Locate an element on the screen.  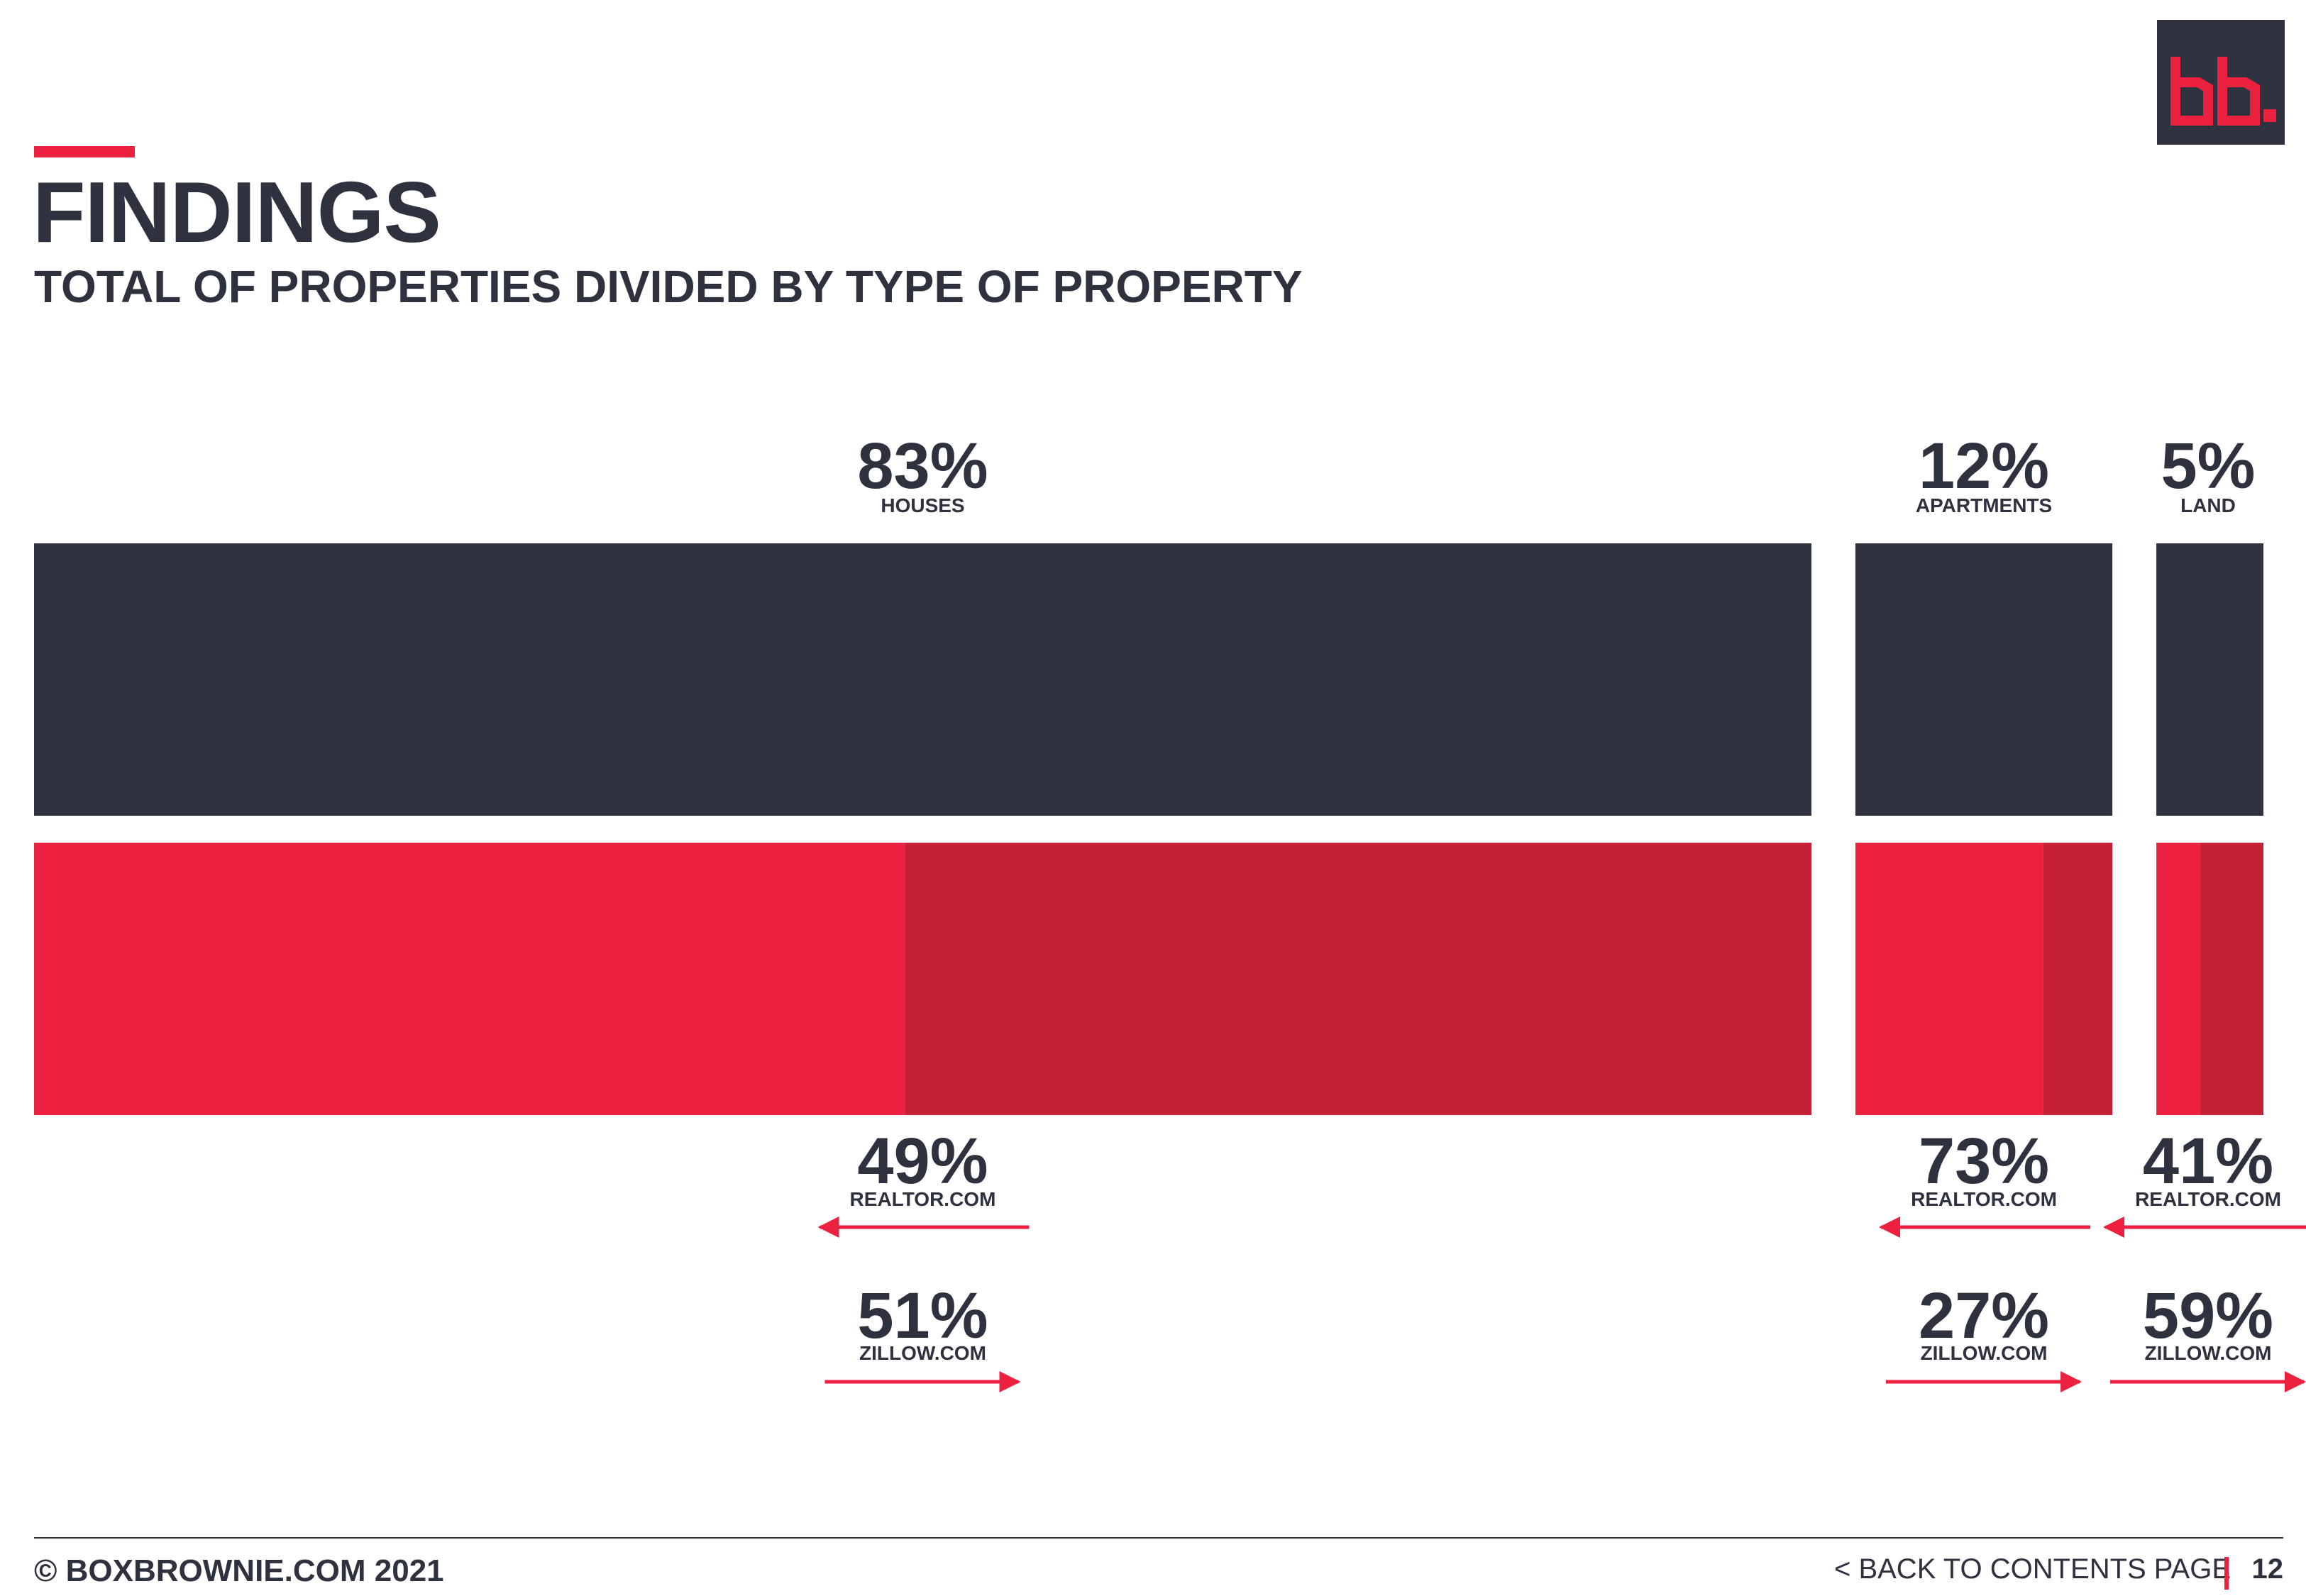
page-number: 12 is located at coordinates (2268, 1569).